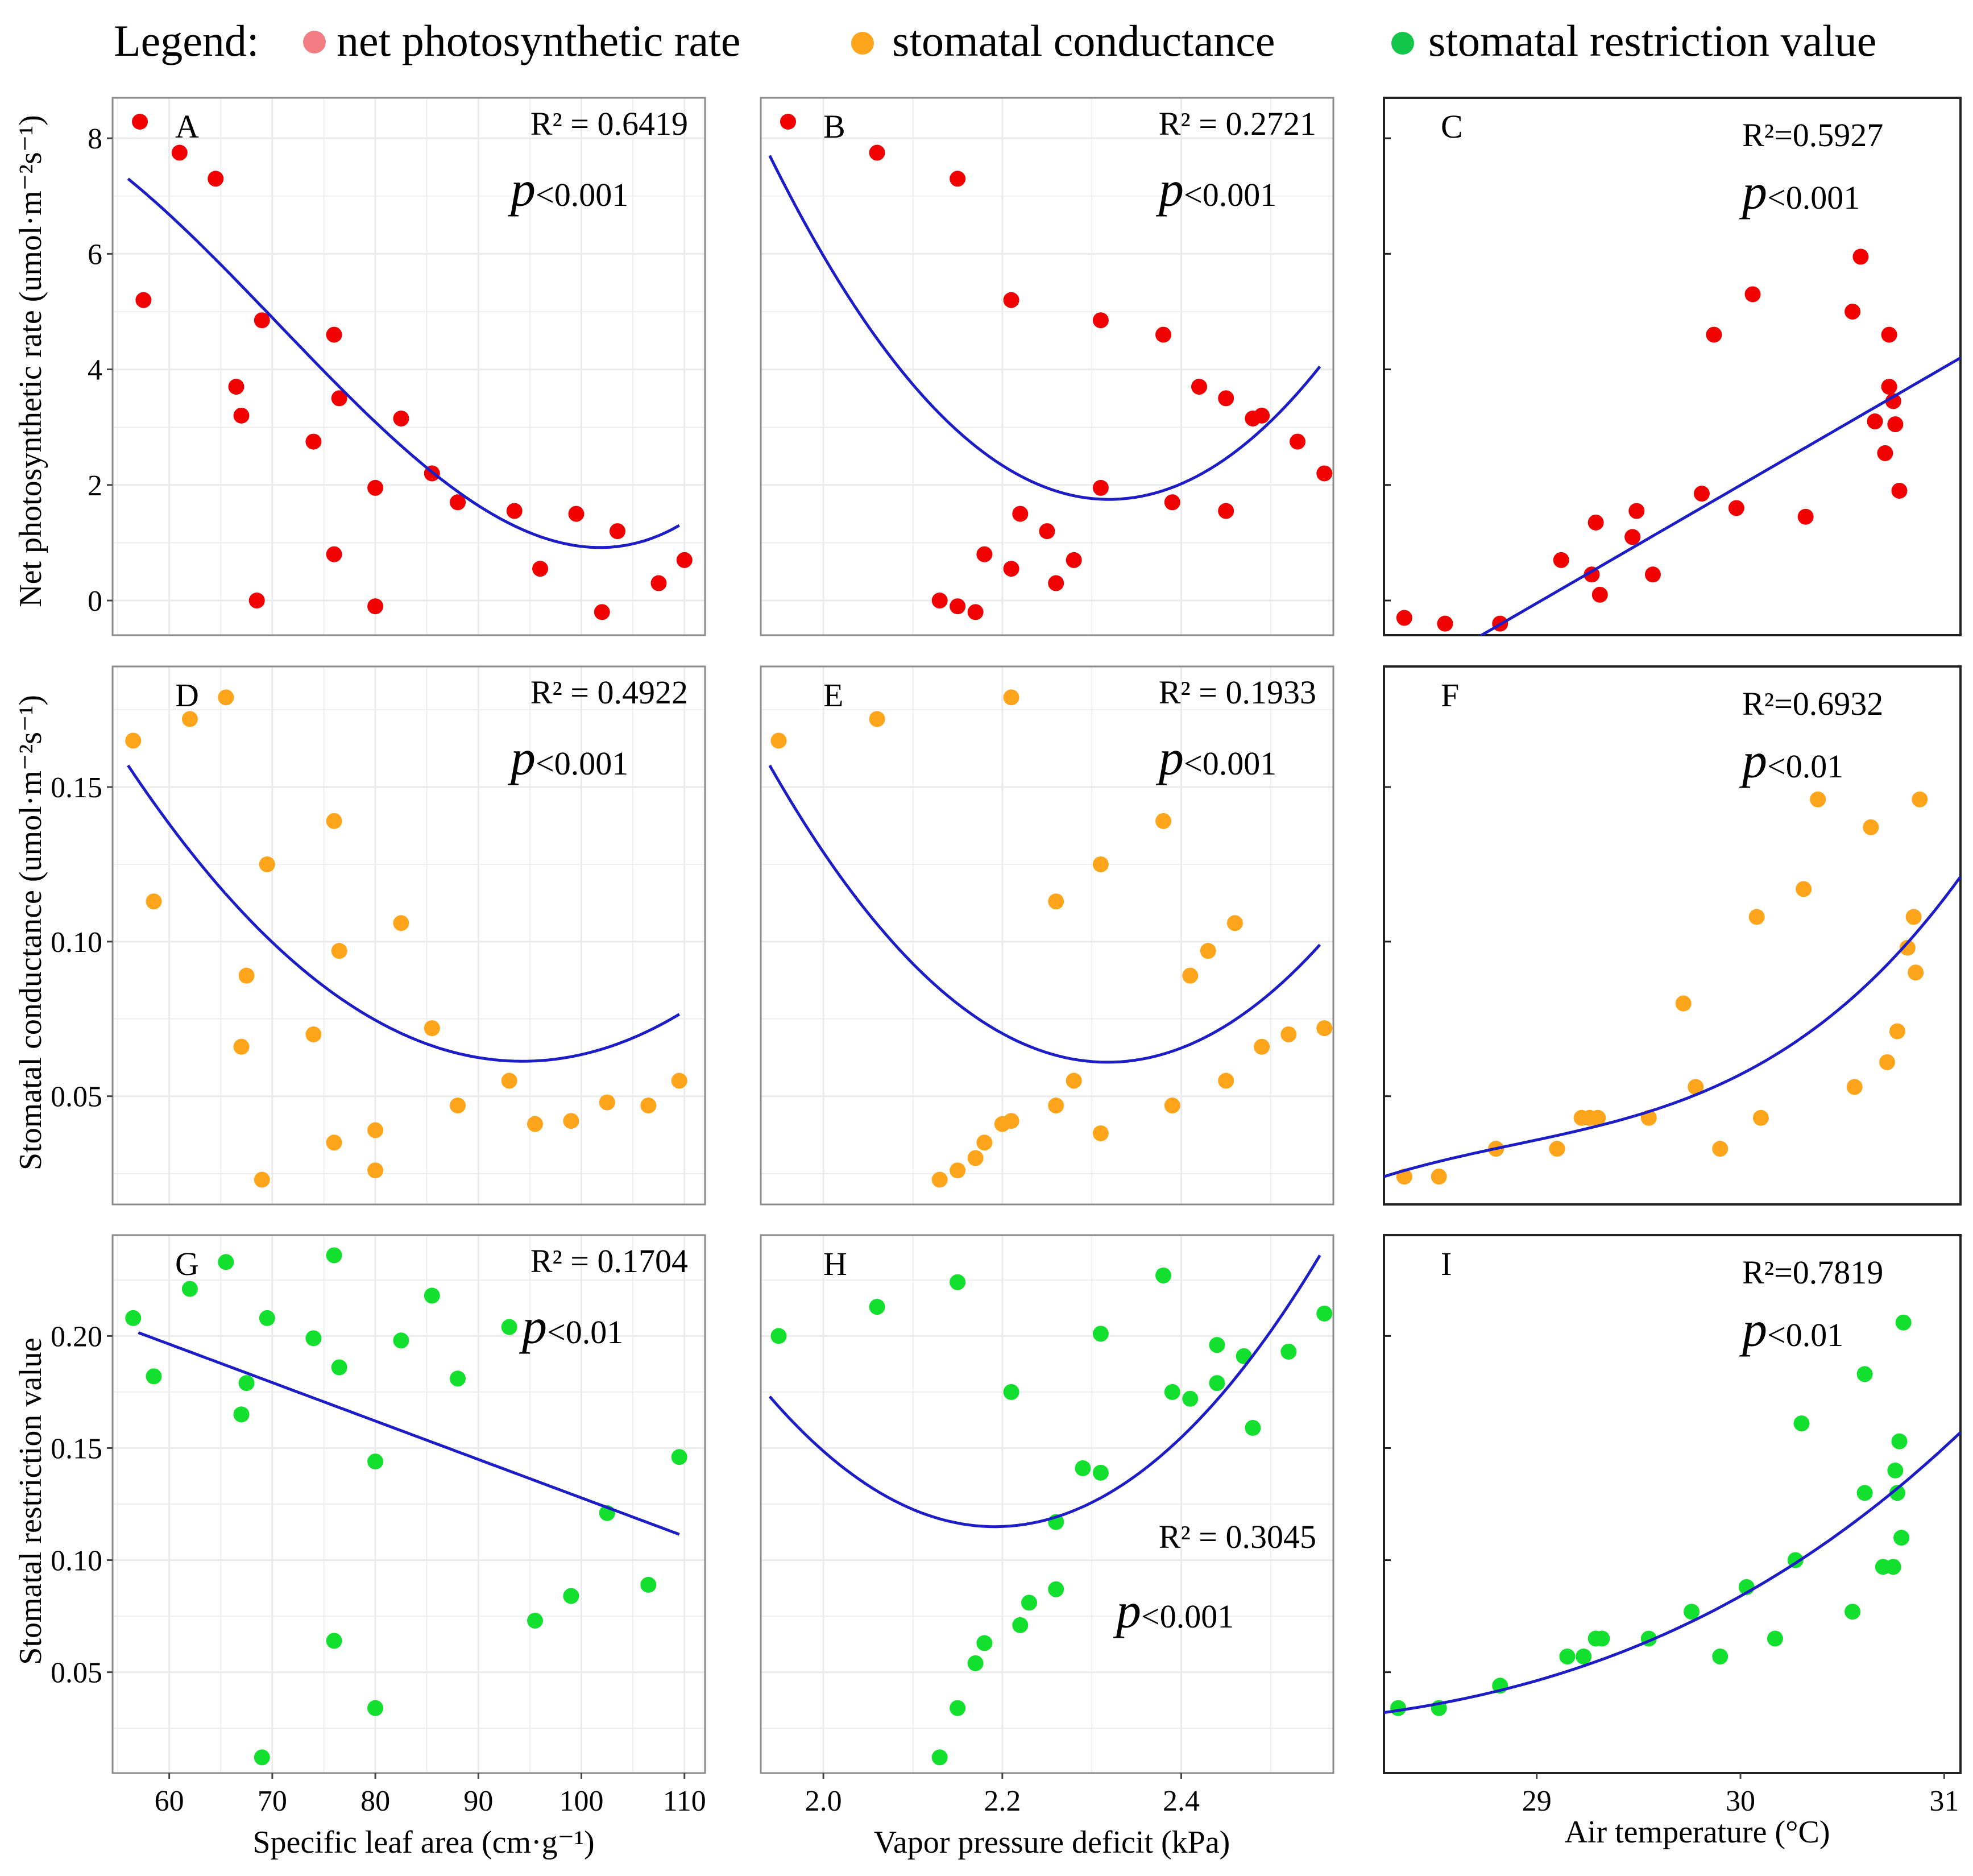  I want to click on panel-letter: I, so click(1446, 1263).